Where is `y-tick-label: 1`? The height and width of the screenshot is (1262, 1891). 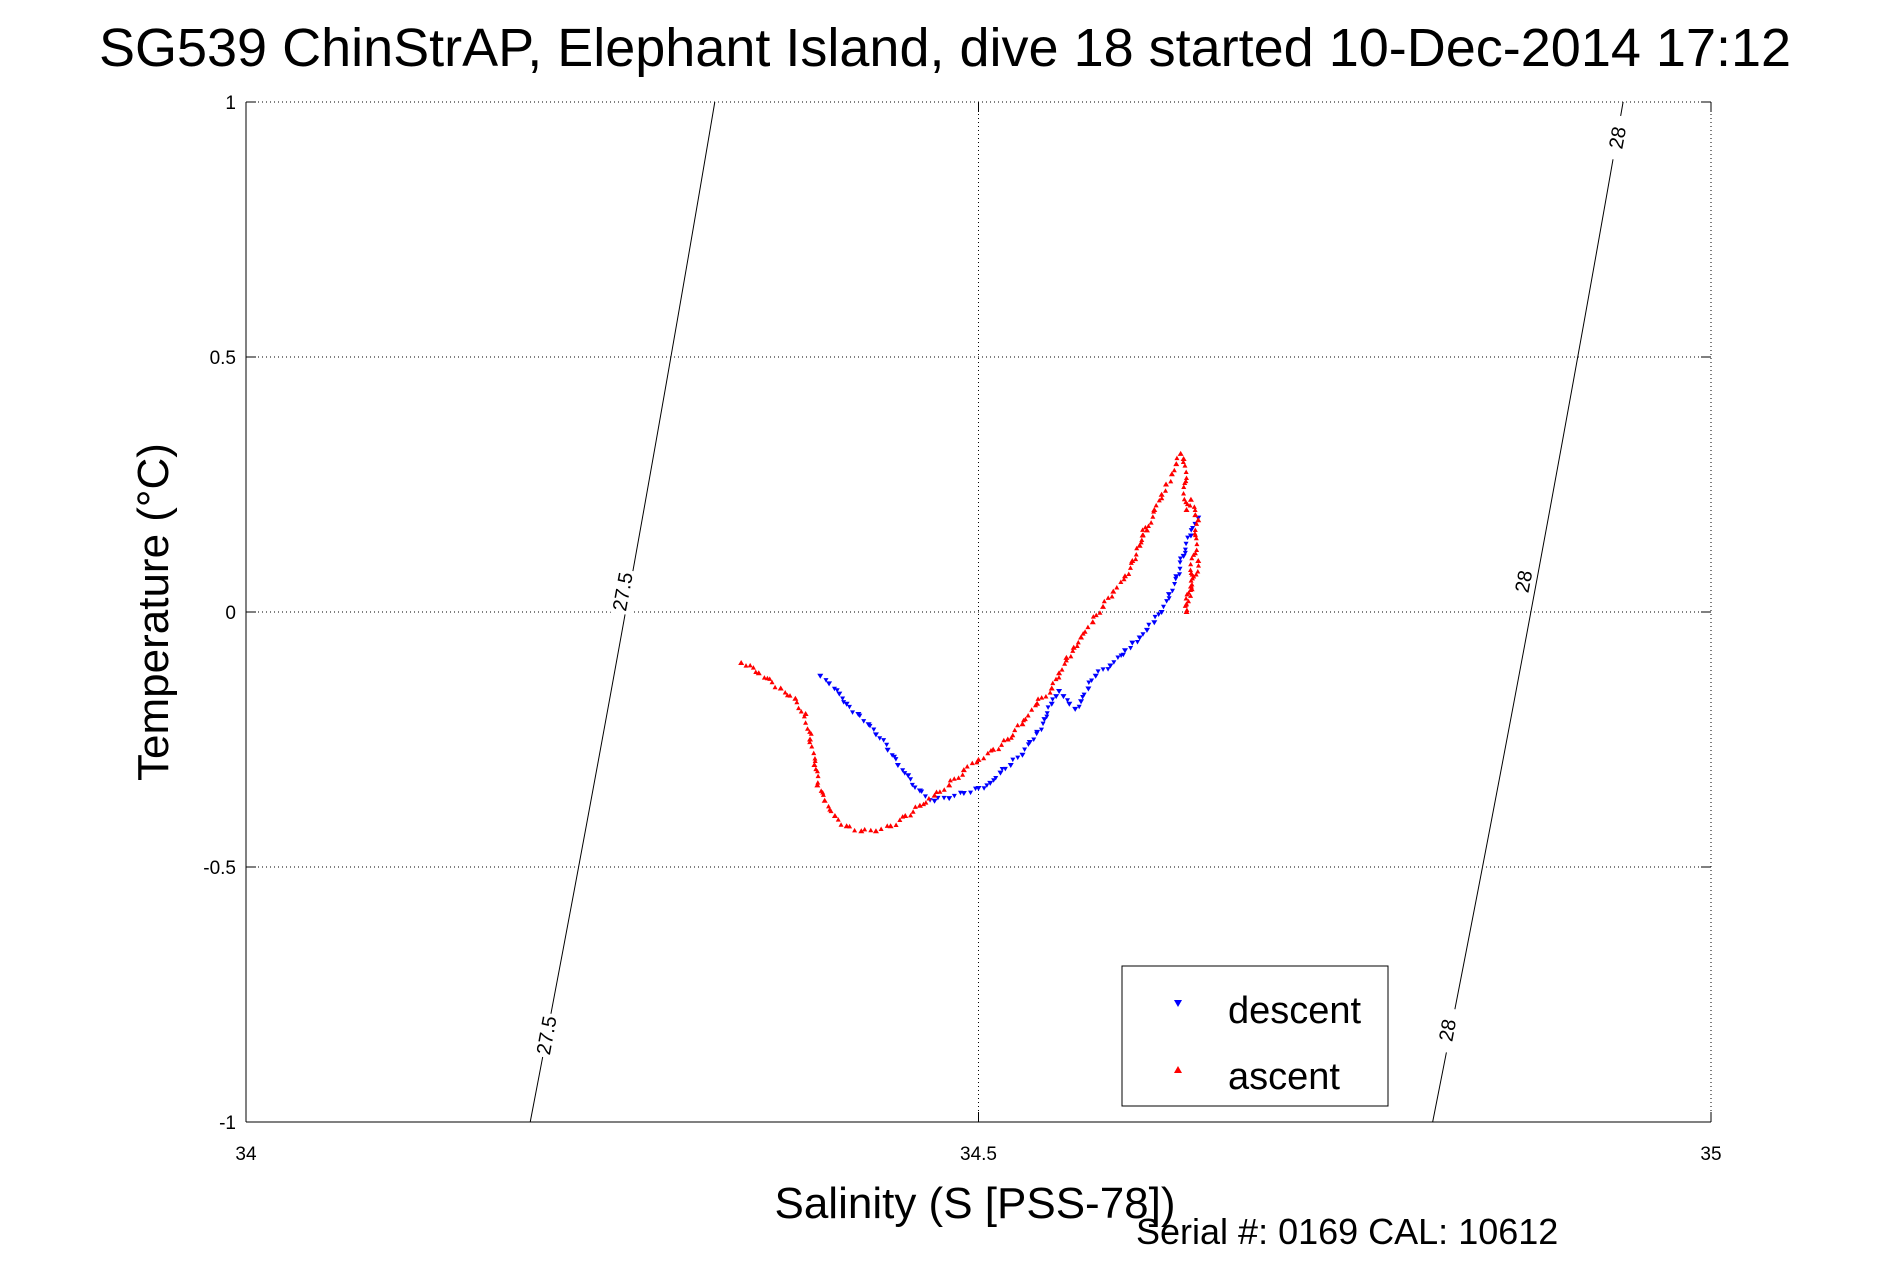
y-tick-label: 1 is located at coordinates (230, 103).